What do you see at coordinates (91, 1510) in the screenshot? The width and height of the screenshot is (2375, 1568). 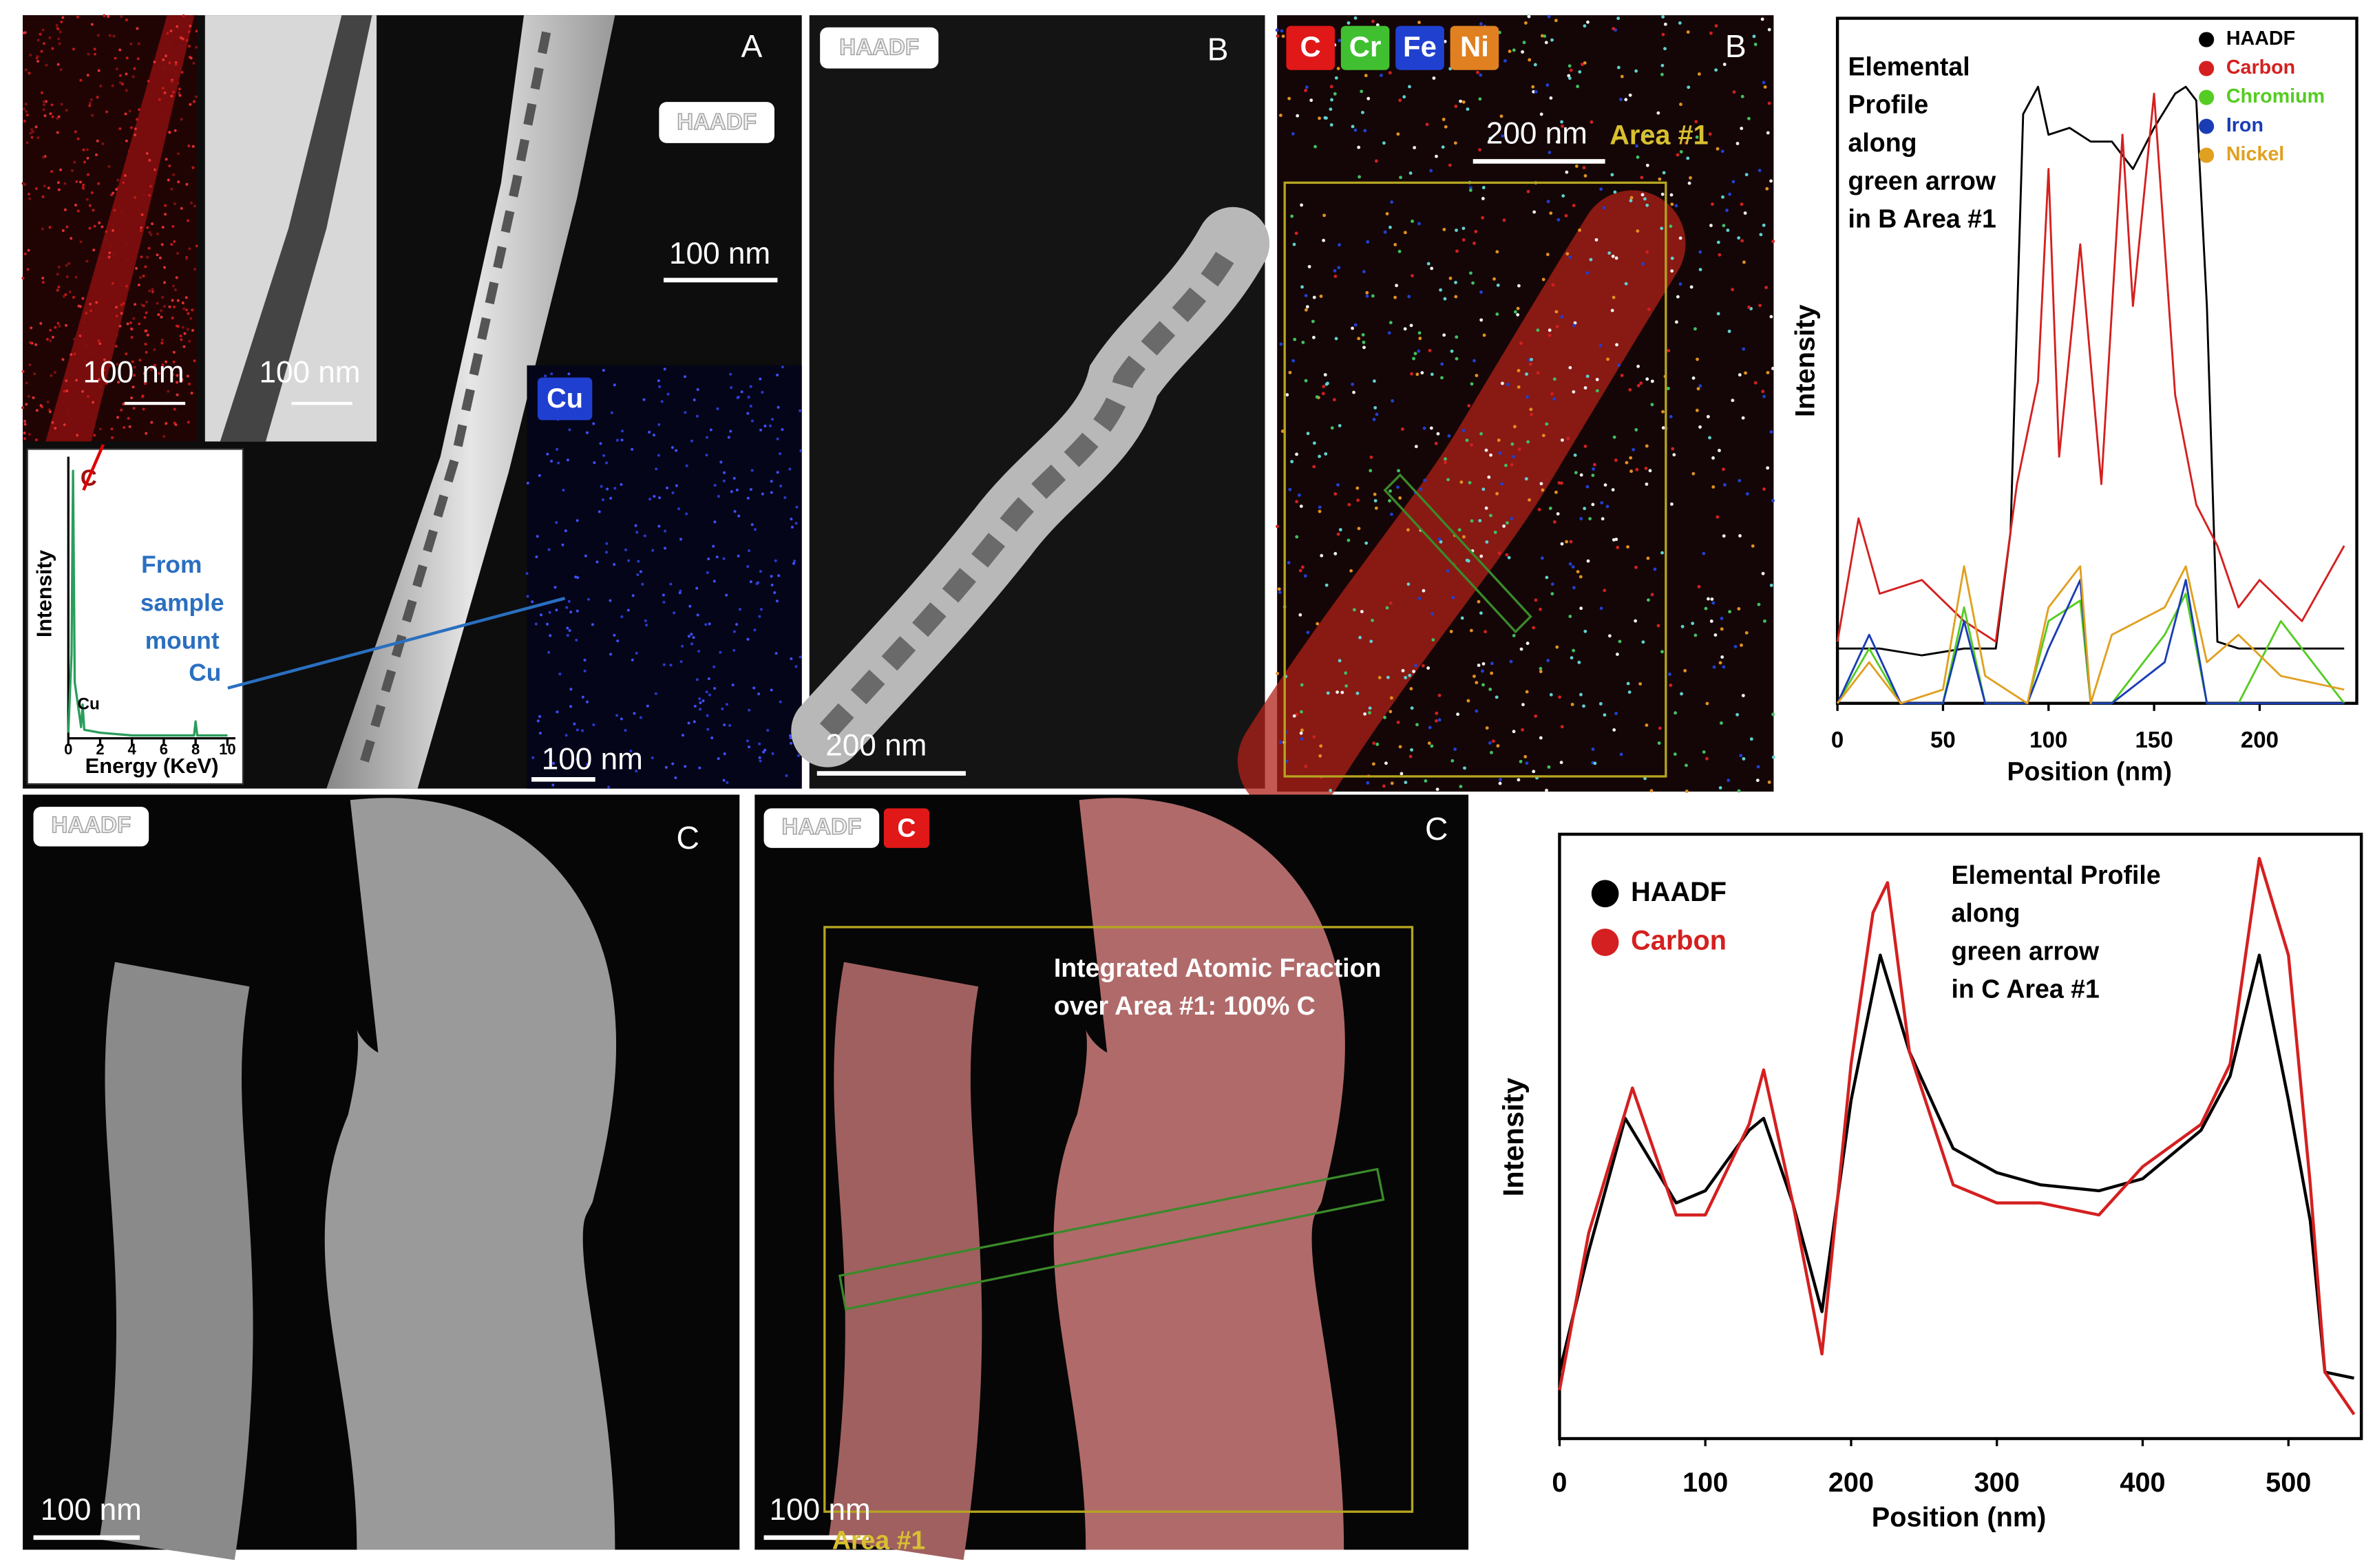 I see `scale-label: 100 nm` at bounding box center [91, 1510].